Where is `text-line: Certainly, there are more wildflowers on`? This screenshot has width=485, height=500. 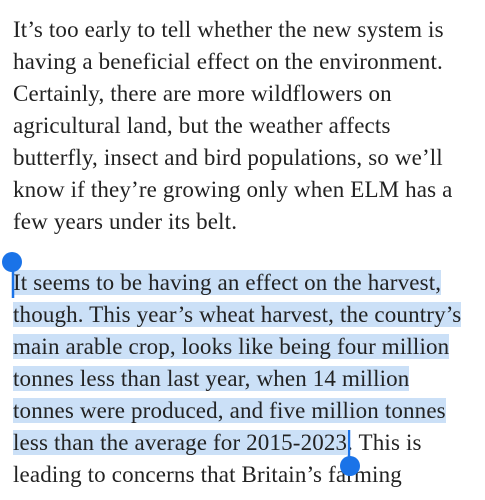
text-line: Certainly, there are more wildflowers on is located at coordinates (202, 94).